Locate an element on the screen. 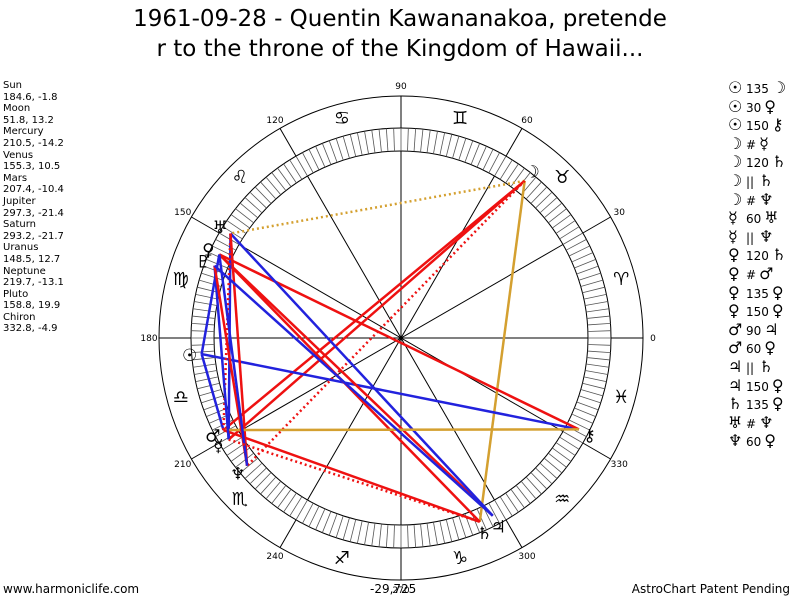  aspect-planet-1: ♄ is located at coordinates (735, 404).